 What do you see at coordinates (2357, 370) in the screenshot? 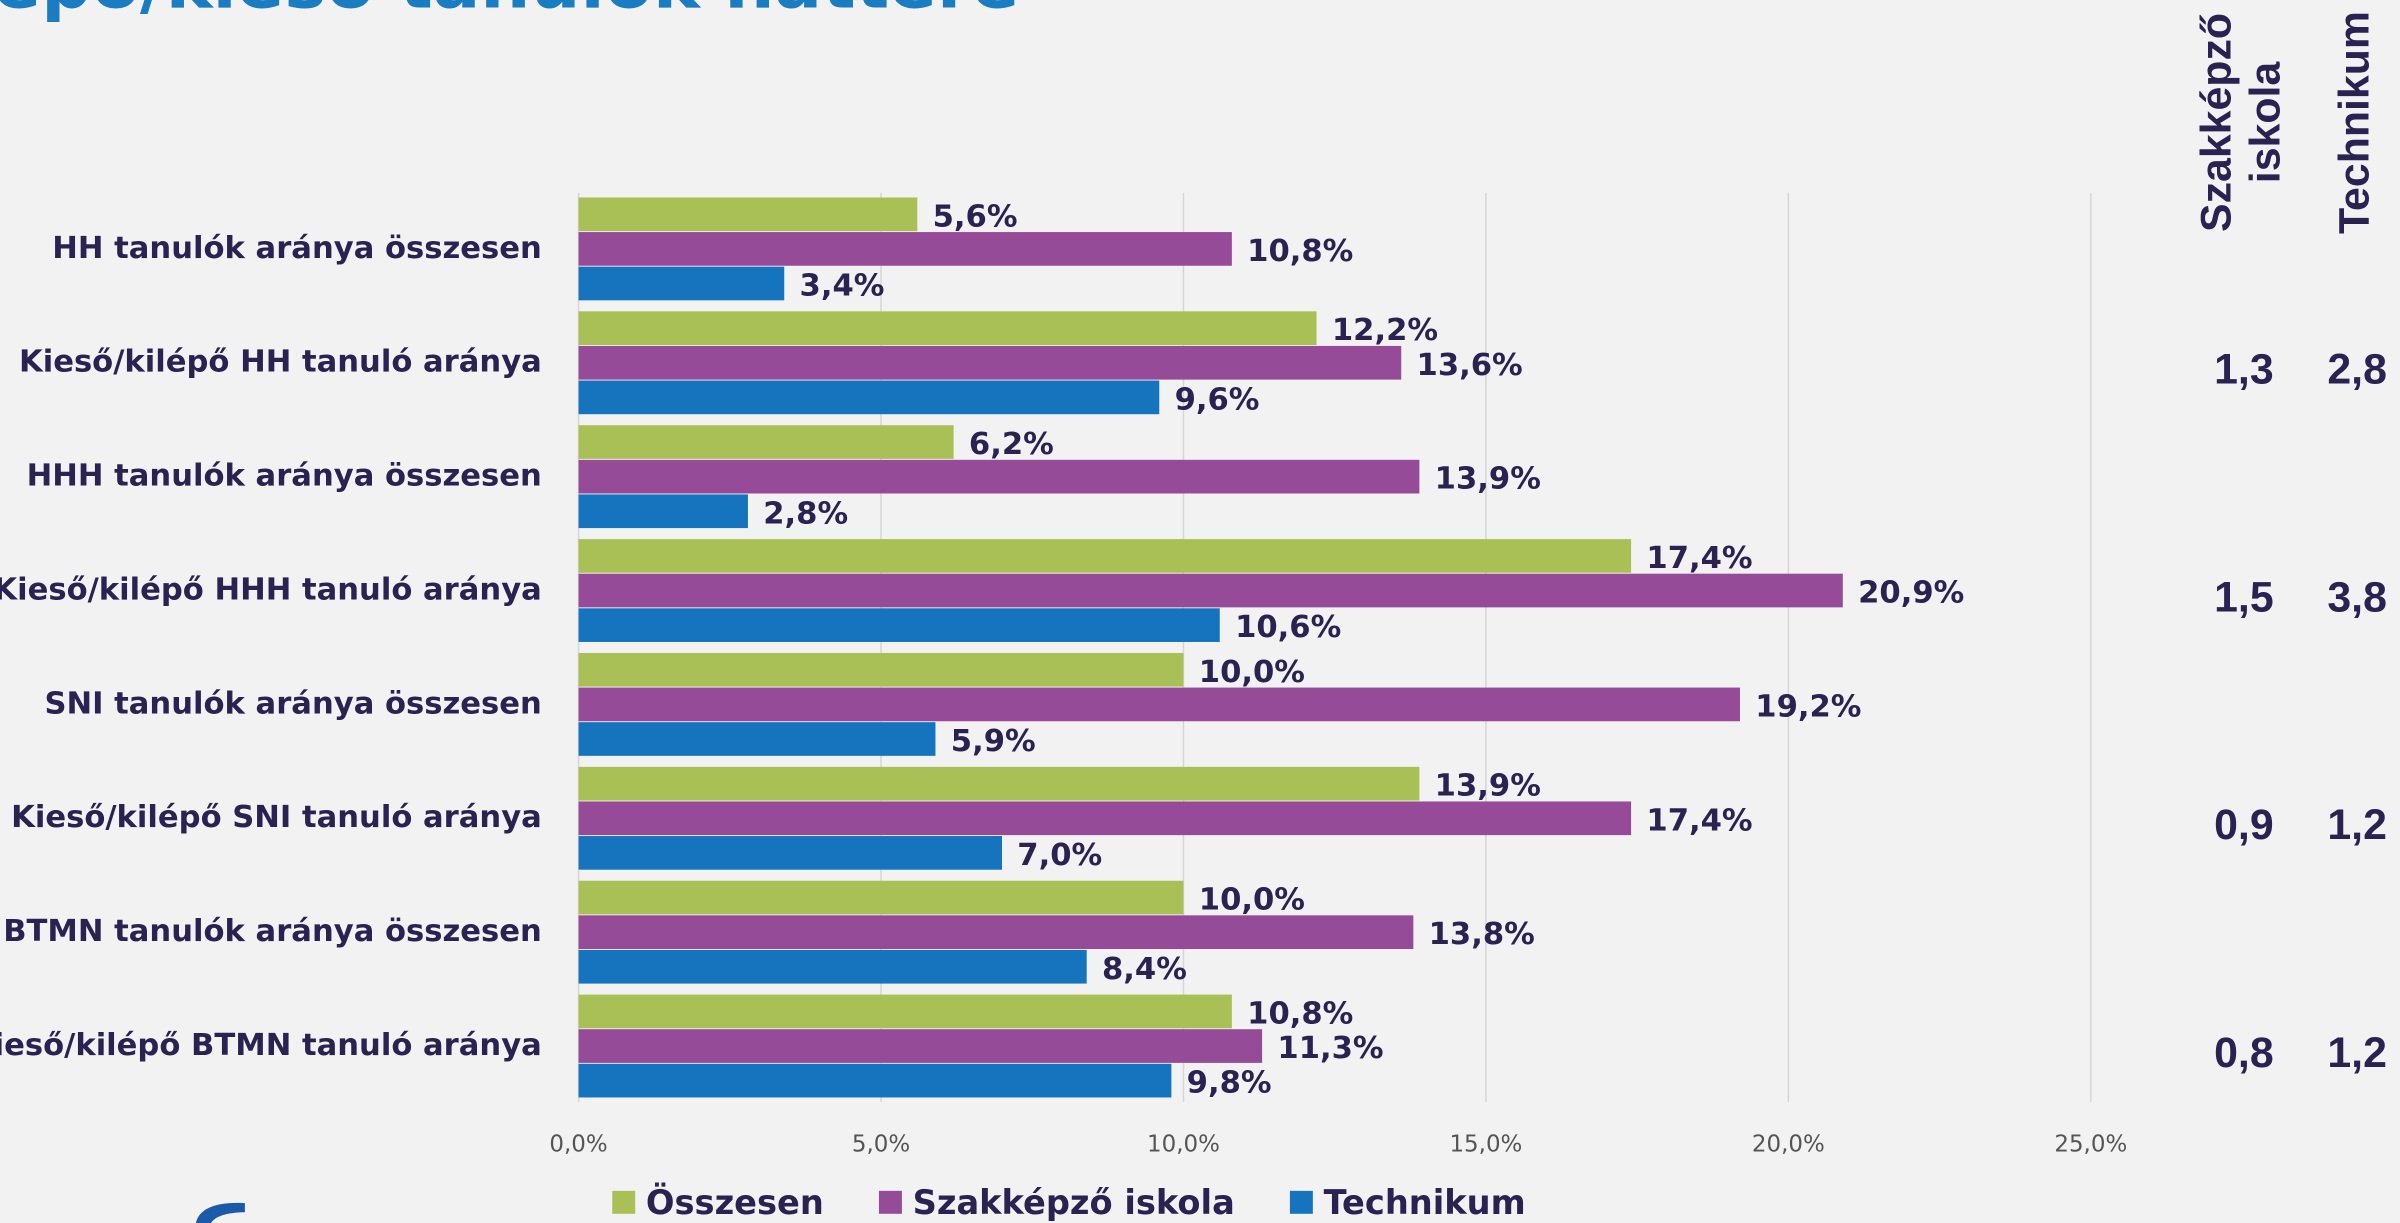
I see `table-cell: 2,8` at bounding box center [2357, 370].